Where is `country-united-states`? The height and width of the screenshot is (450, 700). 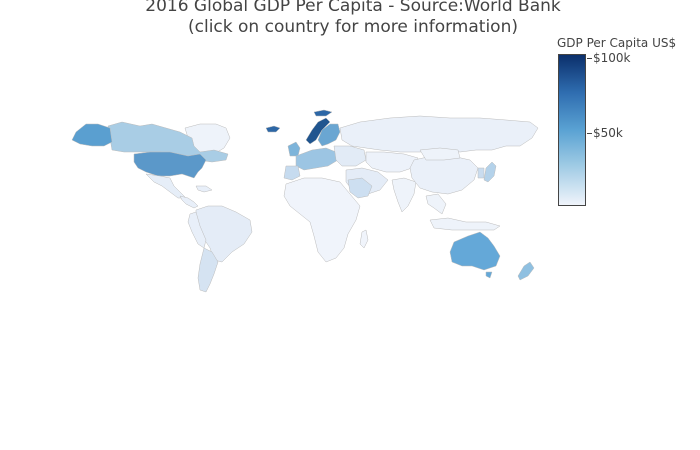 country-united-states is located at coordinates (170, 165).